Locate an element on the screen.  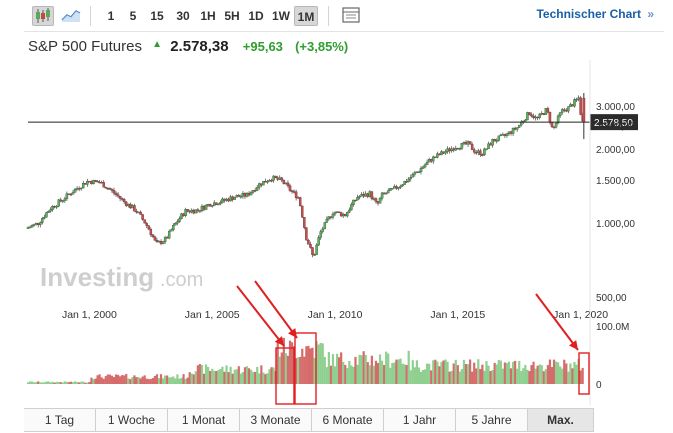
interval-button-5: 5 is located at coordinates (133, 16).